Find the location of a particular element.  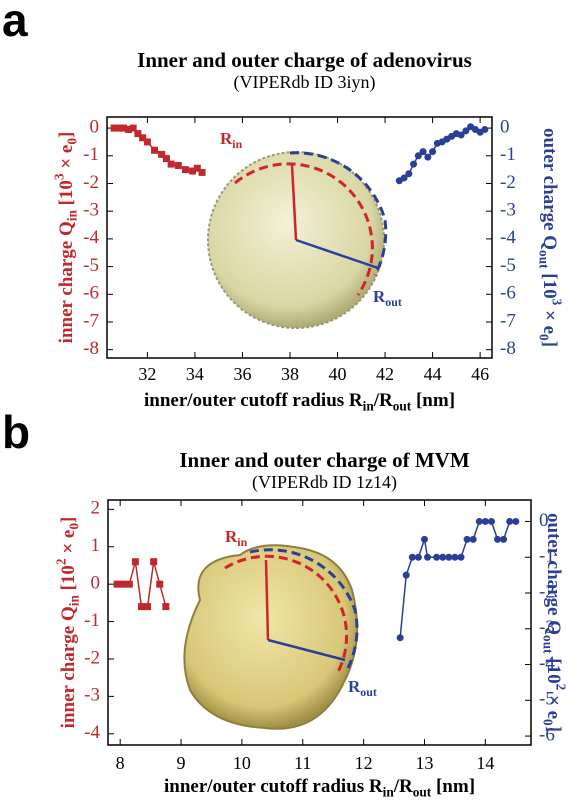

y-axis-label: inner charge Qin​ [102​ × e0​] is located at coordinates (67, 623).